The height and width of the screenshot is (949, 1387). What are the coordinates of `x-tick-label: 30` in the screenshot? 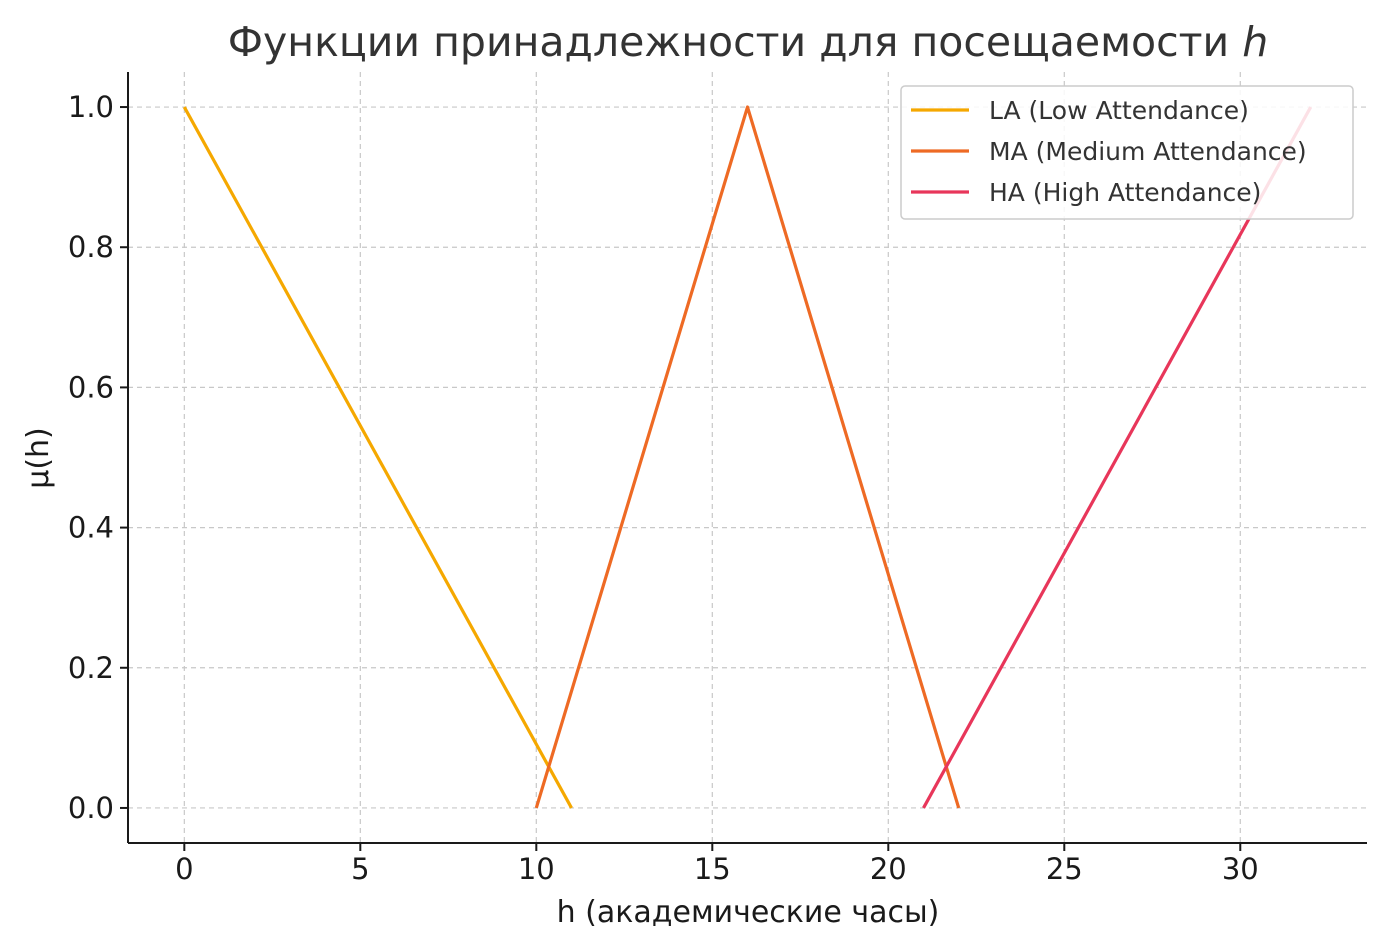 It's located at (1240, 869).